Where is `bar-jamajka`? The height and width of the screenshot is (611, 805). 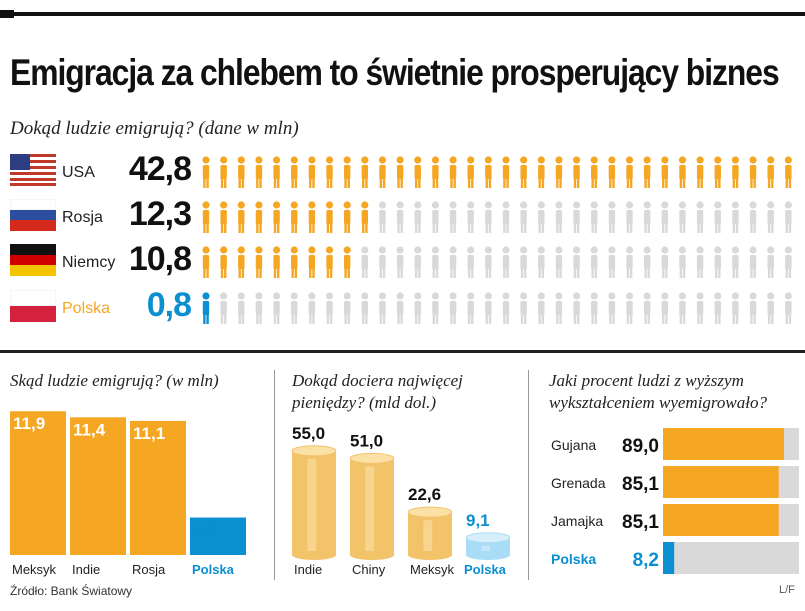 bar-jamajka is located at coordinates (721, 520).